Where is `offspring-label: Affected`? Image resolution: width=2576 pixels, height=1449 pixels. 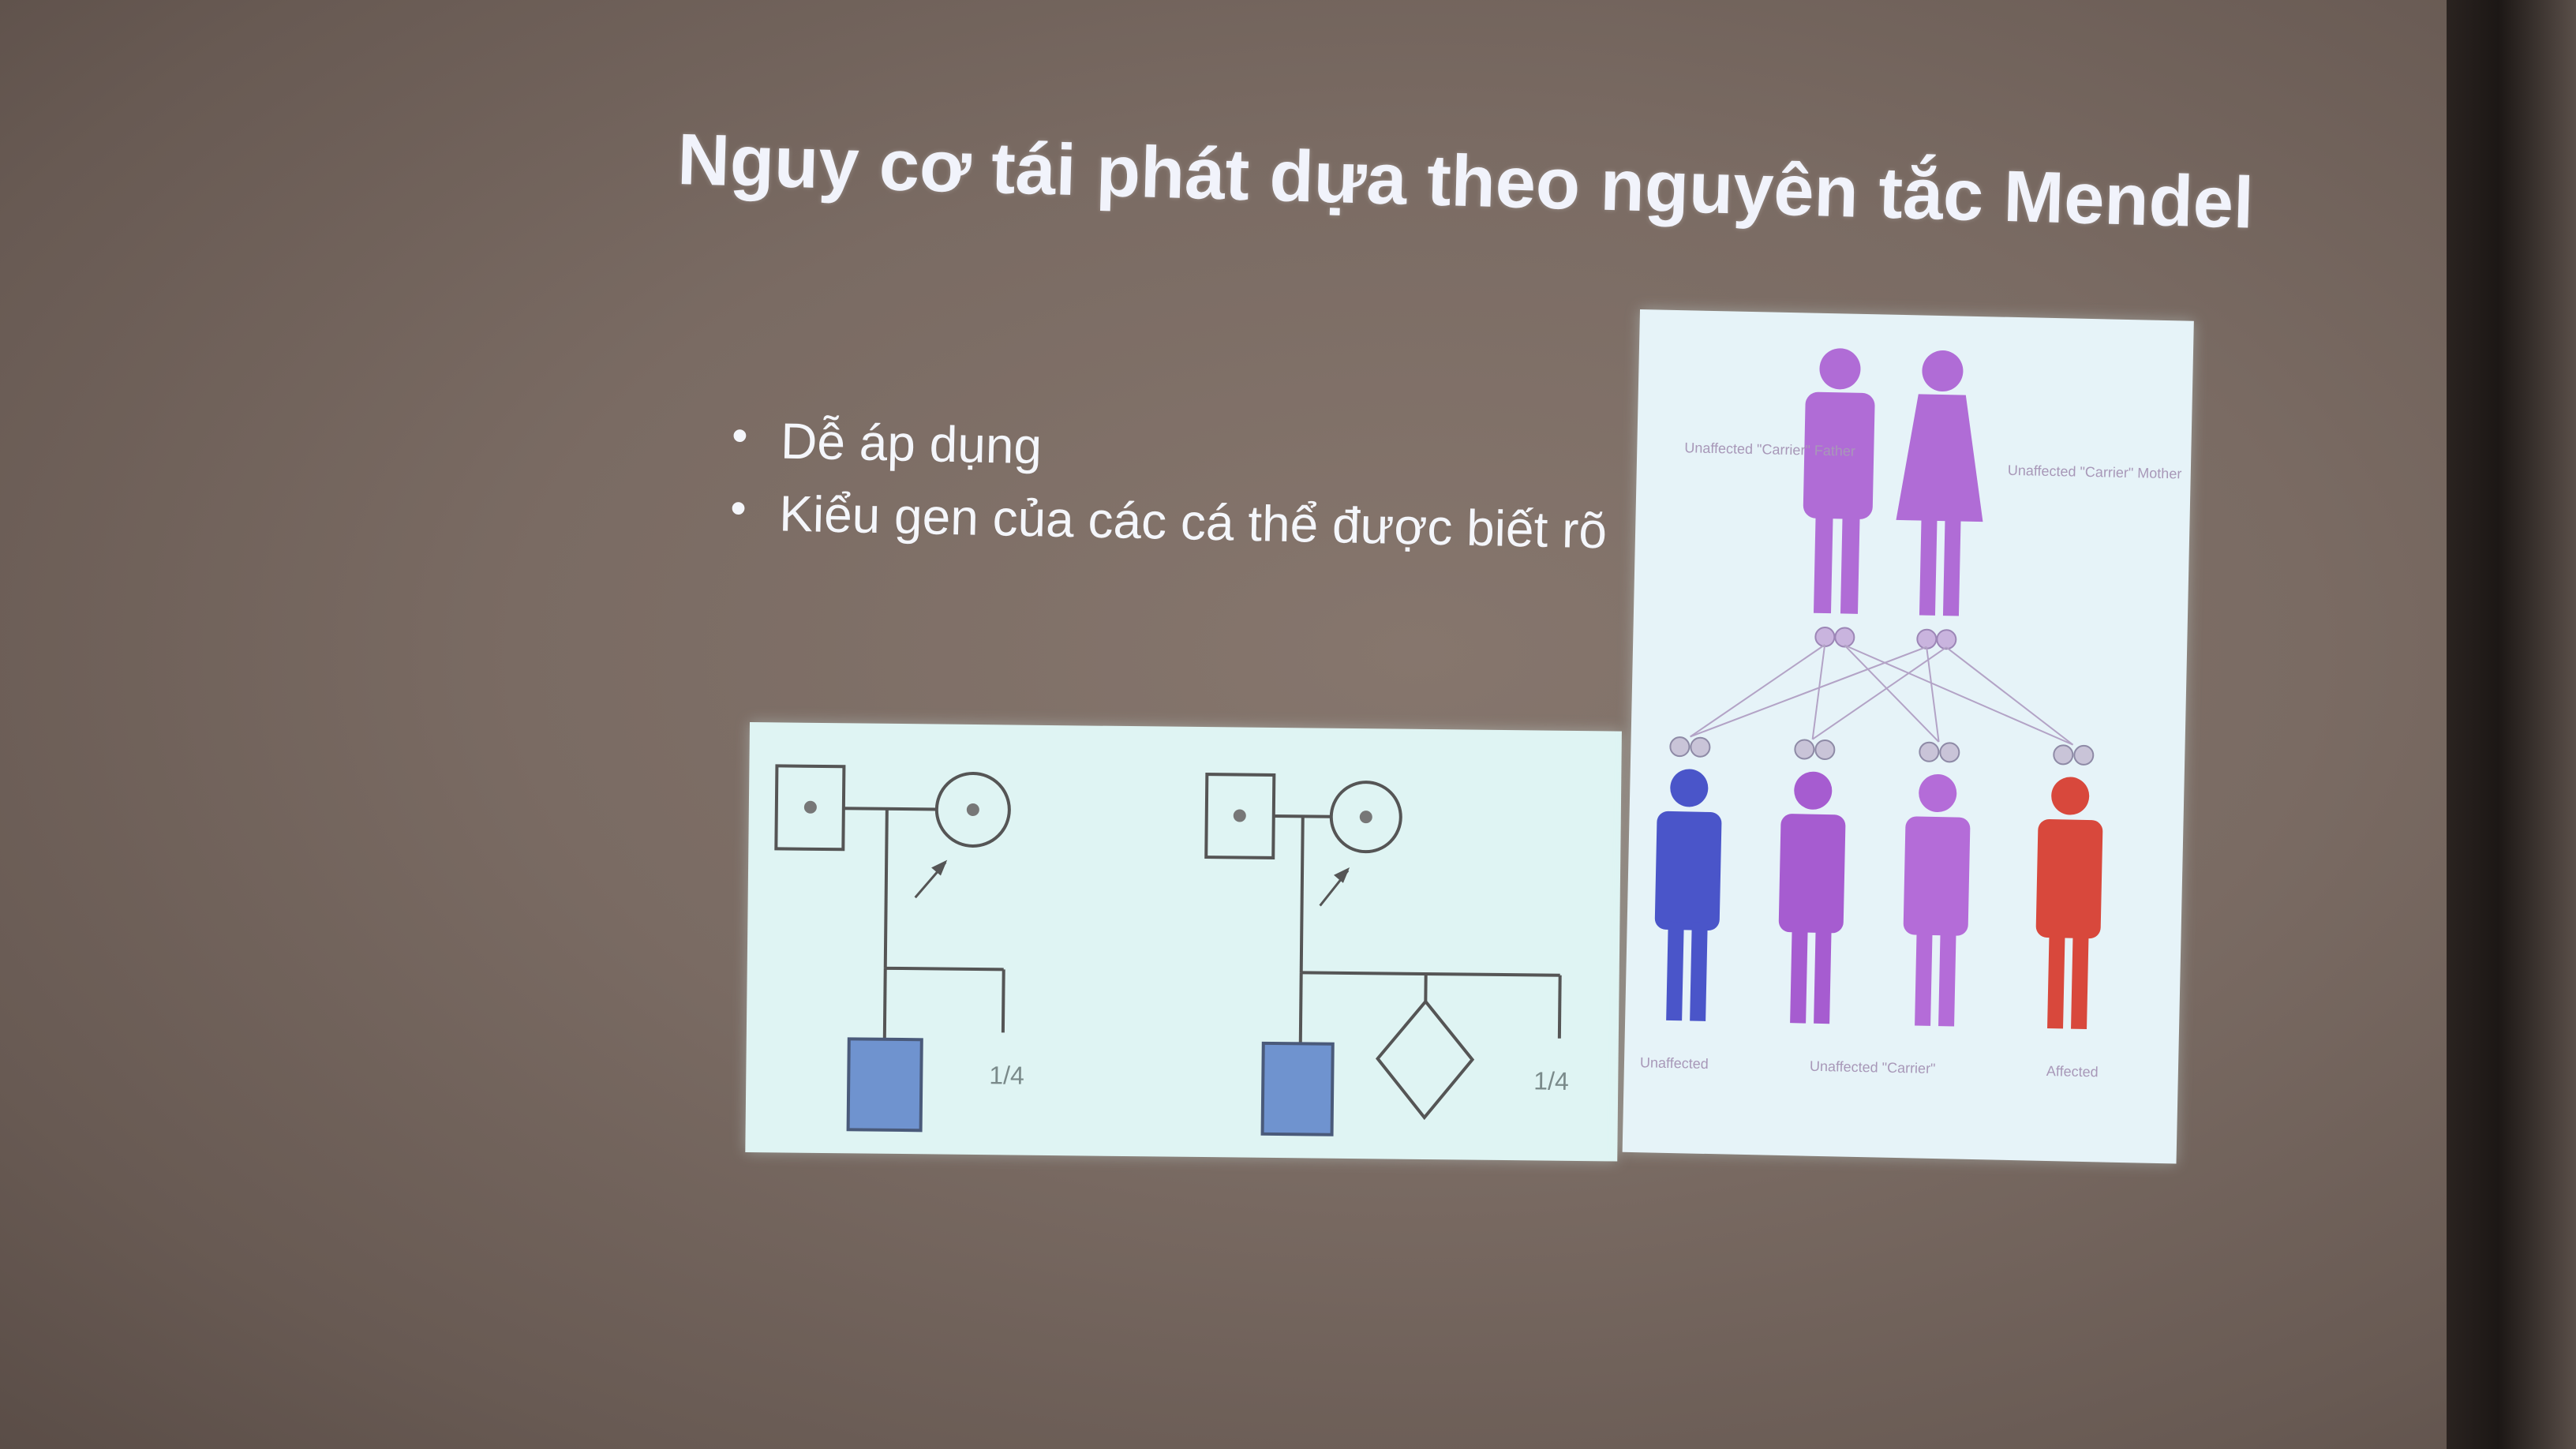
offspring-label: Affected is located at coordinates (2072, 1071).